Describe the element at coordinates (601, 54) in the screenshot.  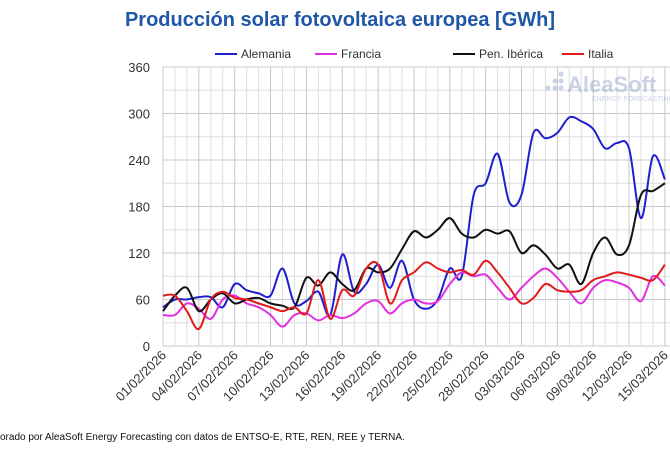
I see `legend-label: Italia` at that location.